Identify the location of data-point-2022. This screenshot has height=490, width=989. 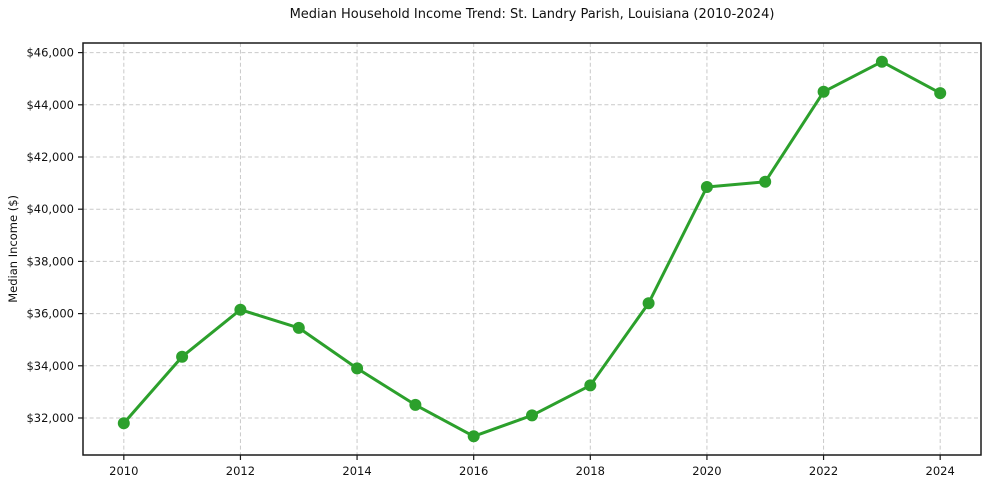
(823, 91).